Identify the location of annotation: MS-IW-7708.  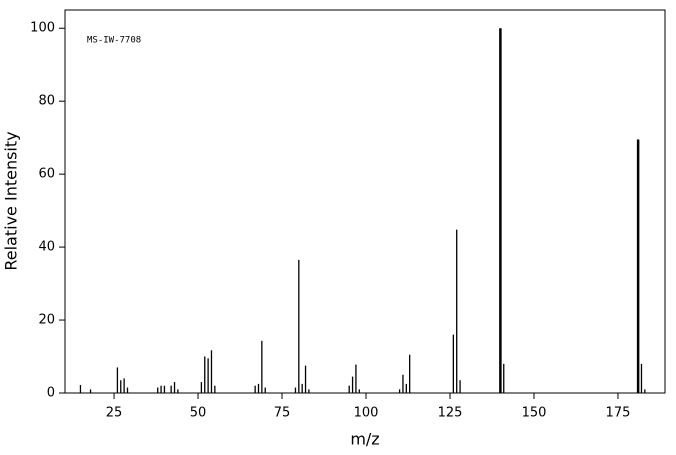
(114, 41).